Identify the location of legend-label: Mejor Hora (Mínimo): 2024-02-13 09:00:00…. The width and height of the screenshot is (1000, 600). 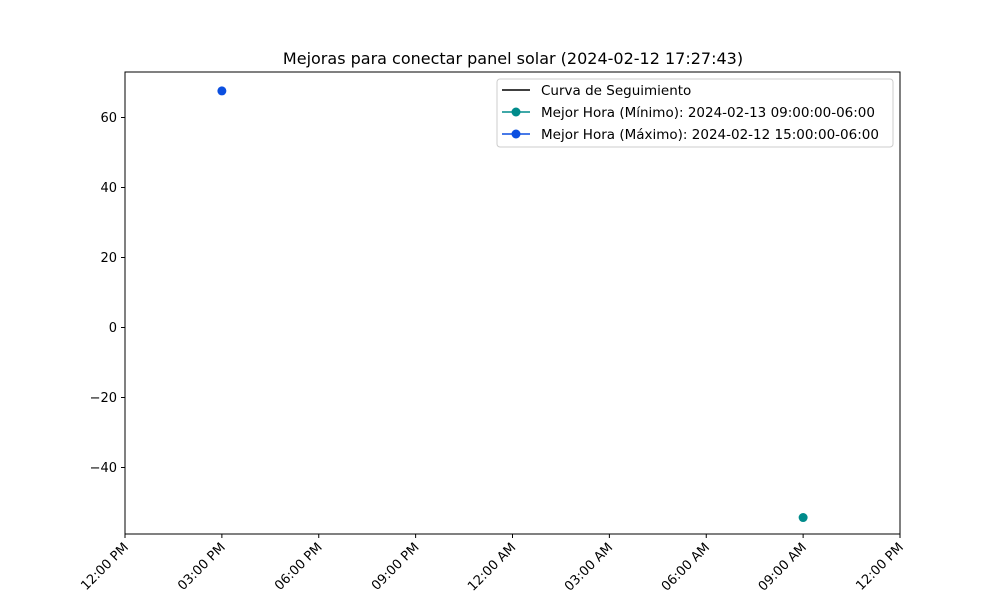
(708, 113).